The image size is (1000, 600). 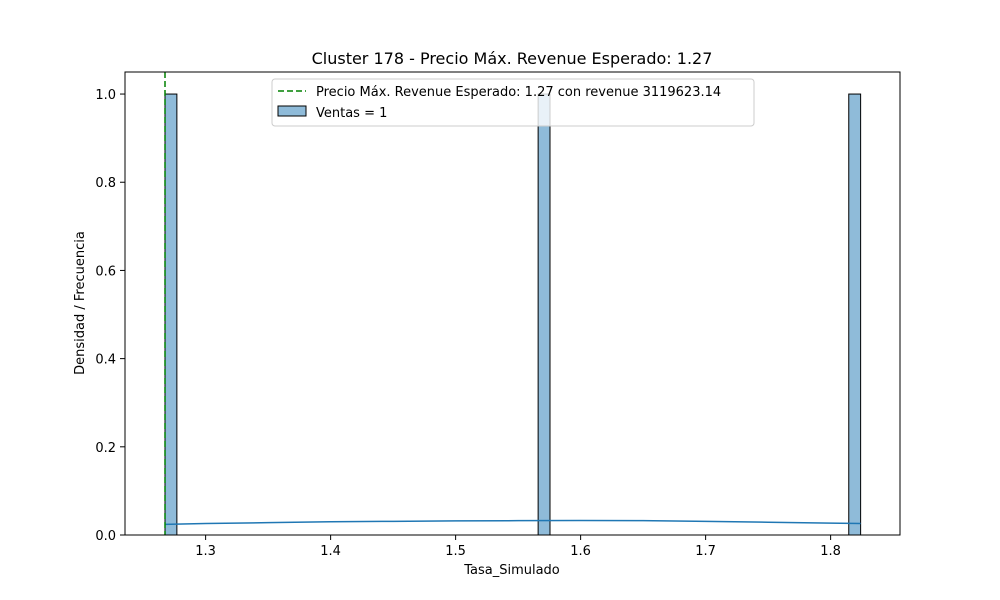 What do you see at coordinates (110, 316) in the screenshot?
I see `y-axis-ticks: 0.0 0.2 0.4 0.6 0.8 1.0` at bounding box center [110, 316].